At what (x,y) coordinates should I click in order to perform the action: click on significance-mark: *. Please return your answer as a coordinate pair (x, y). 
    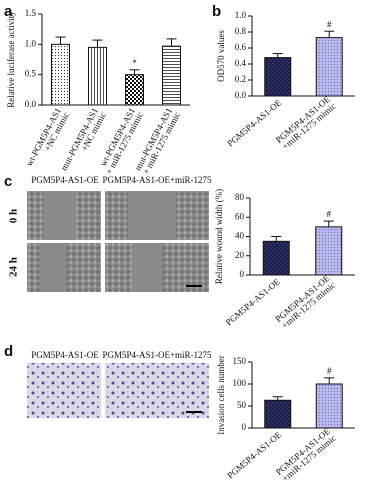
    Looking at the image, I should click on (134, 63).